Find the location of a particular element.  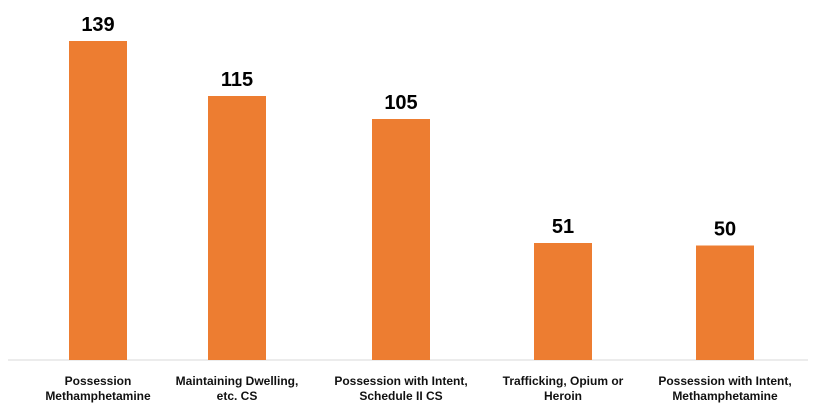

data-label-2: 115 is located at coordinates (237, 80).